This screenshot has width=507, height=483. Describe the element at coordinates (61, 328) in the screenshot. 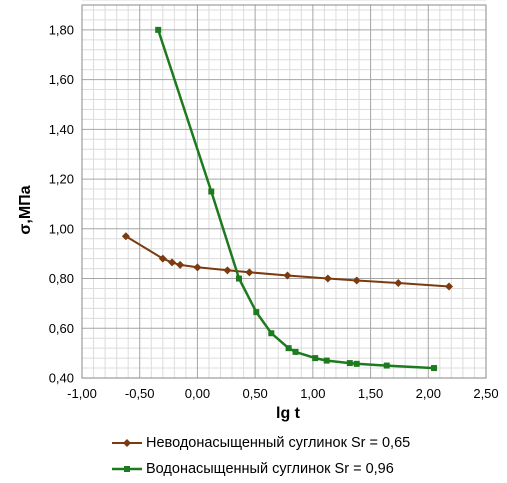

I see `y-tick-label: 0,60` at that location.